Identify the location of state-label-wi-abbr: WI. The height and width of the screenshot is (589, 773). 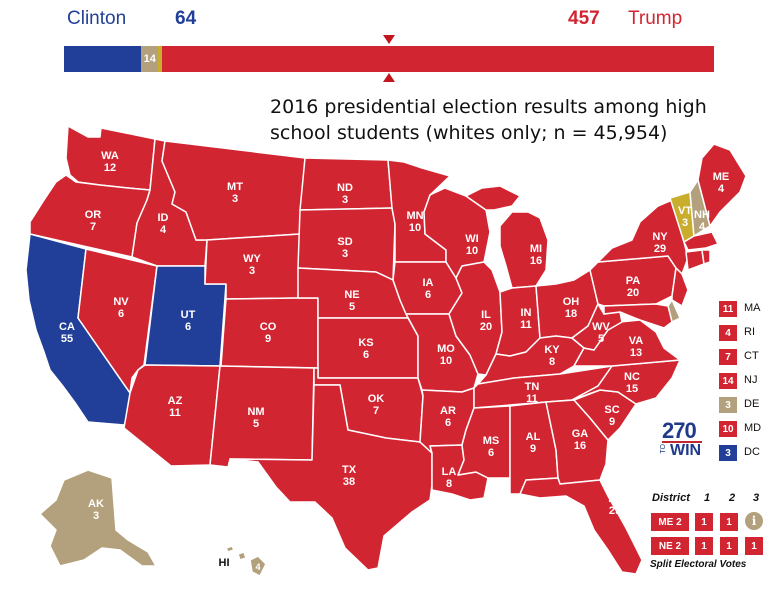
(471, 239).